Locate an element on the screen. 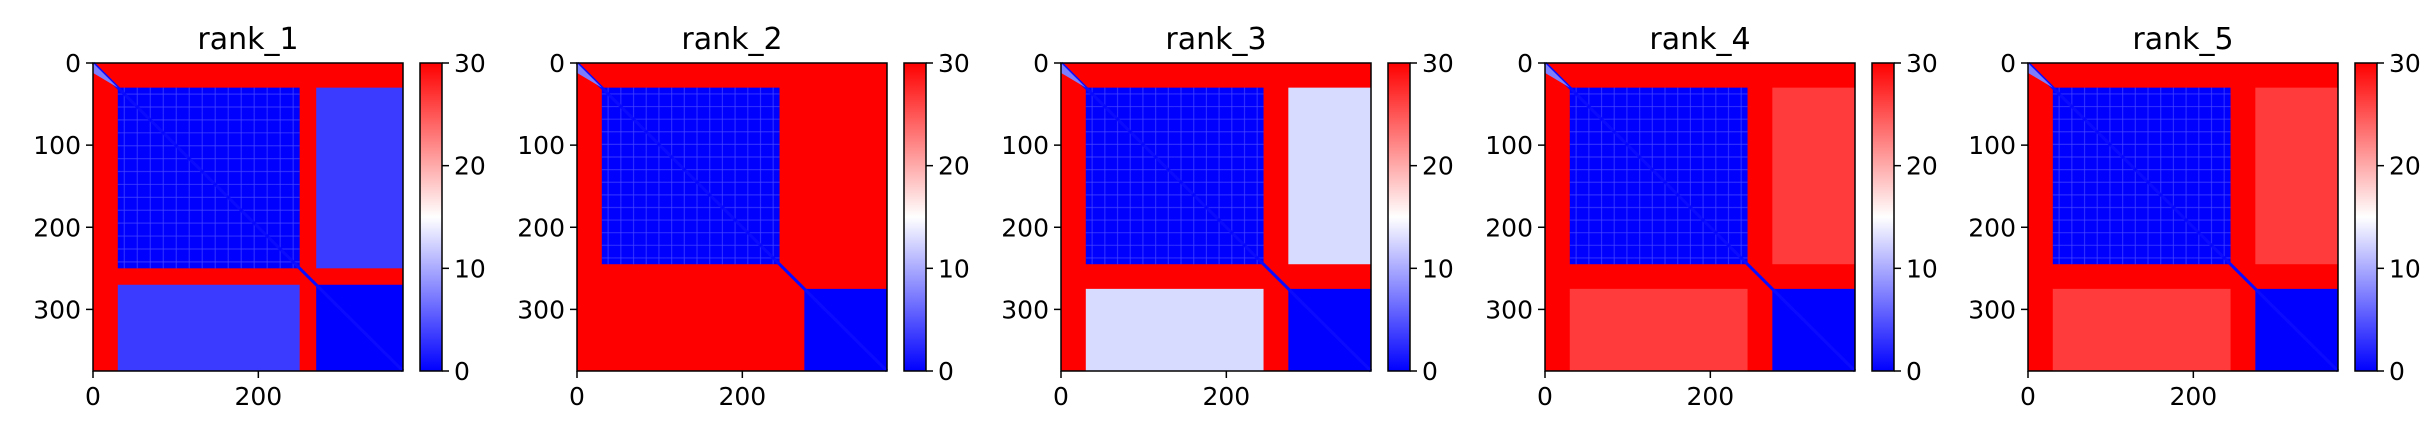  panel-title: rank_1 is located at coordinates (247, 39).